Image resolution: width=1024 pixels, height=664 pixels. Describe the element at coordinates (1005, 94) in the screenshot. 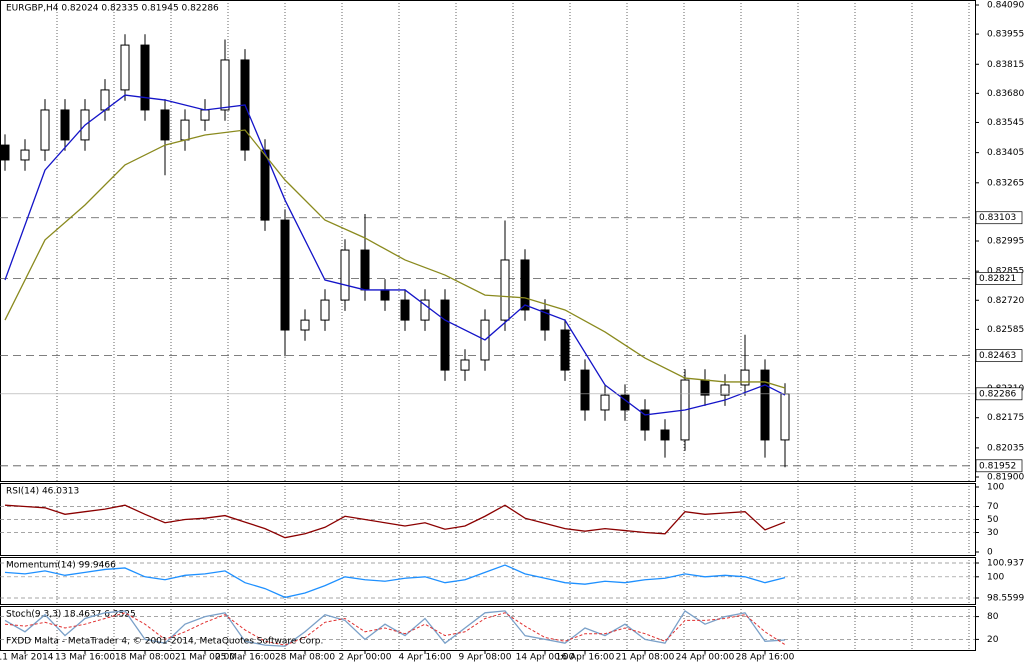

I see `y-tick-label: 0.83680` at that location.